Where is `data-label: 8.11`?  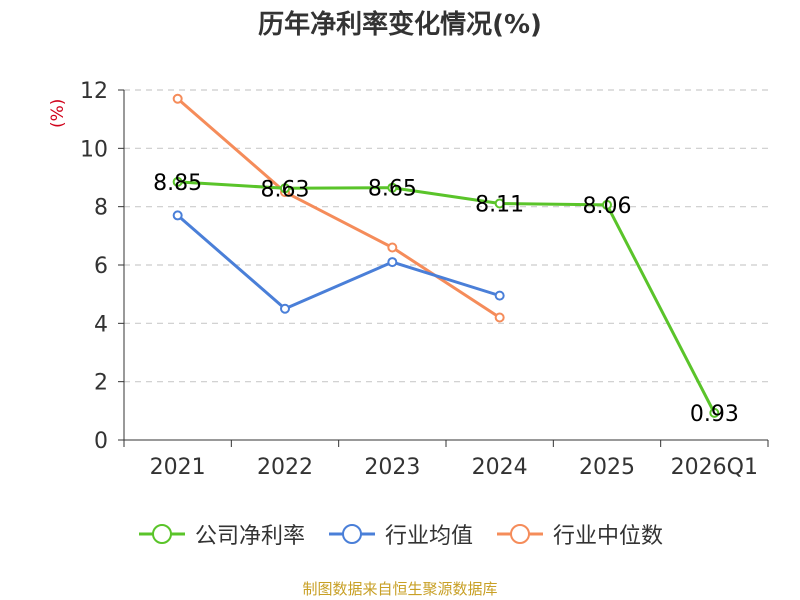 data-label: 8.11 is located at coordinates (499, 204).